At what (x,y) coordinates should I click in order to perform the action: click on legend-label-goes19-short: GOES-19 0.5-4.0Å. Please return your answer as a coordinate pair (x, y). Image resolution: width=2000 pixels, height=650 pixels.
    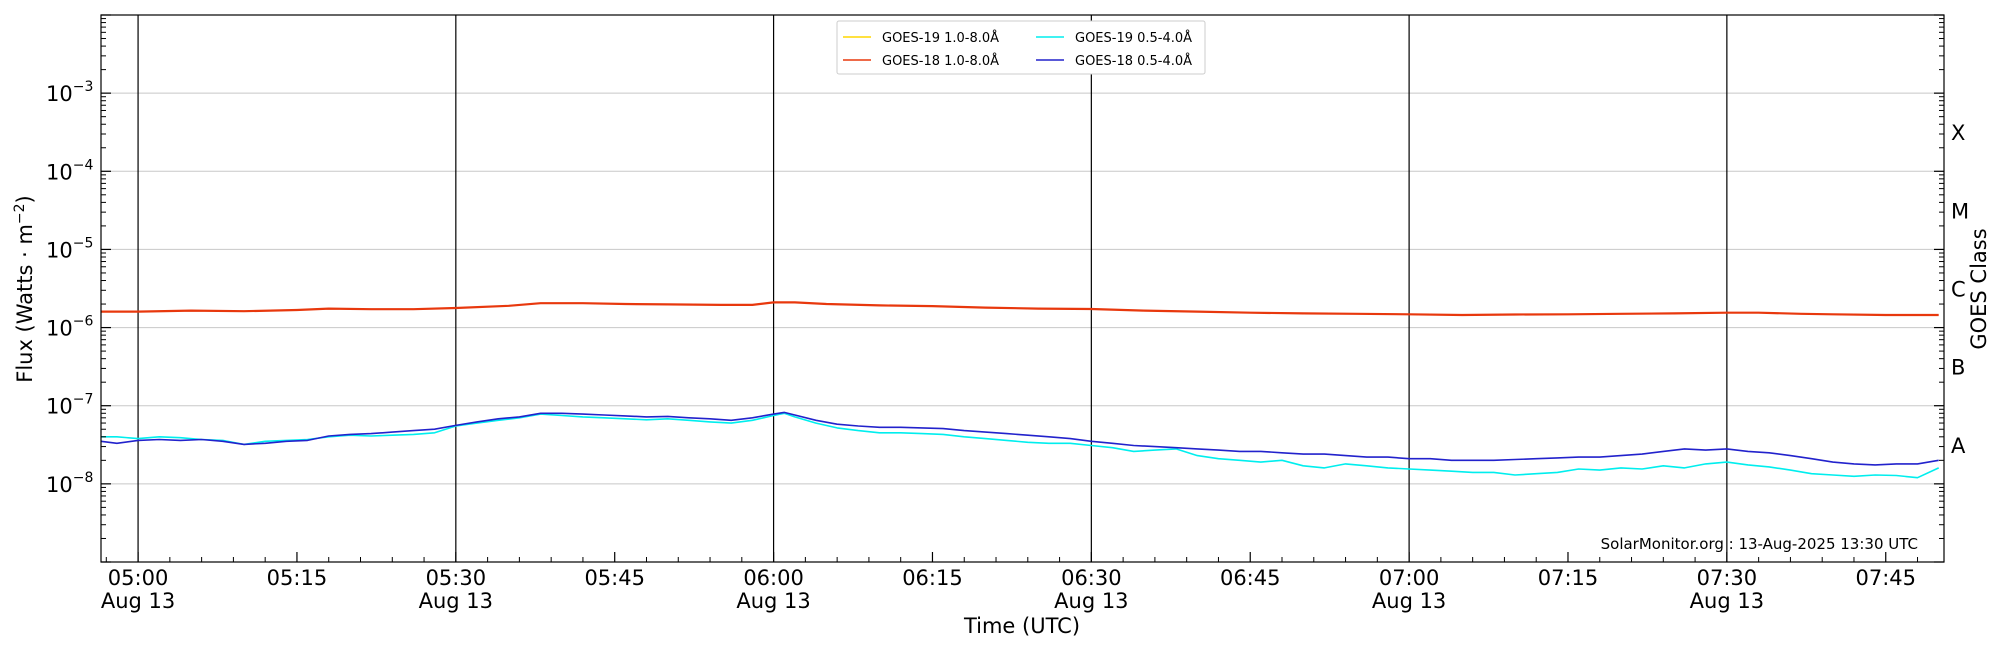
    Looking at the image, I should click on (1133, 38).